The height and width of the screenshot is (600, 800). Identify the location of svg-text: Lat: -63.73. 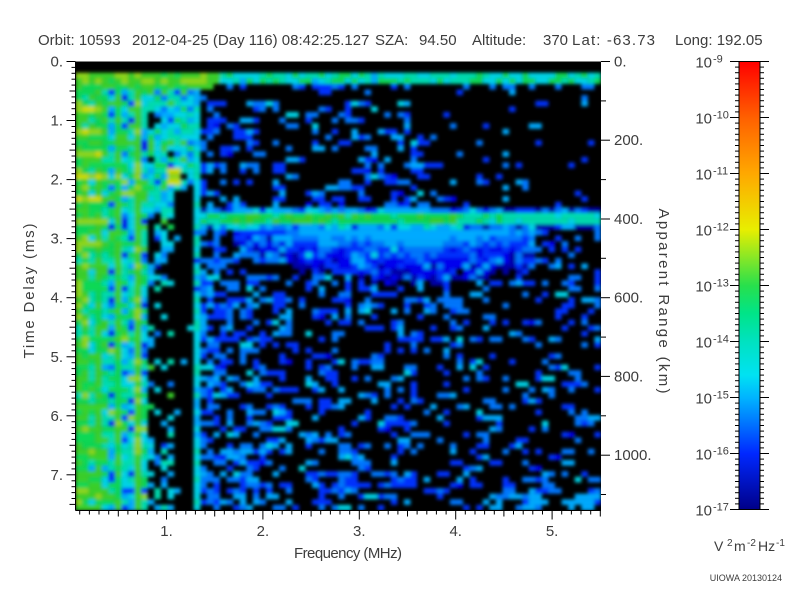
(613, 40).